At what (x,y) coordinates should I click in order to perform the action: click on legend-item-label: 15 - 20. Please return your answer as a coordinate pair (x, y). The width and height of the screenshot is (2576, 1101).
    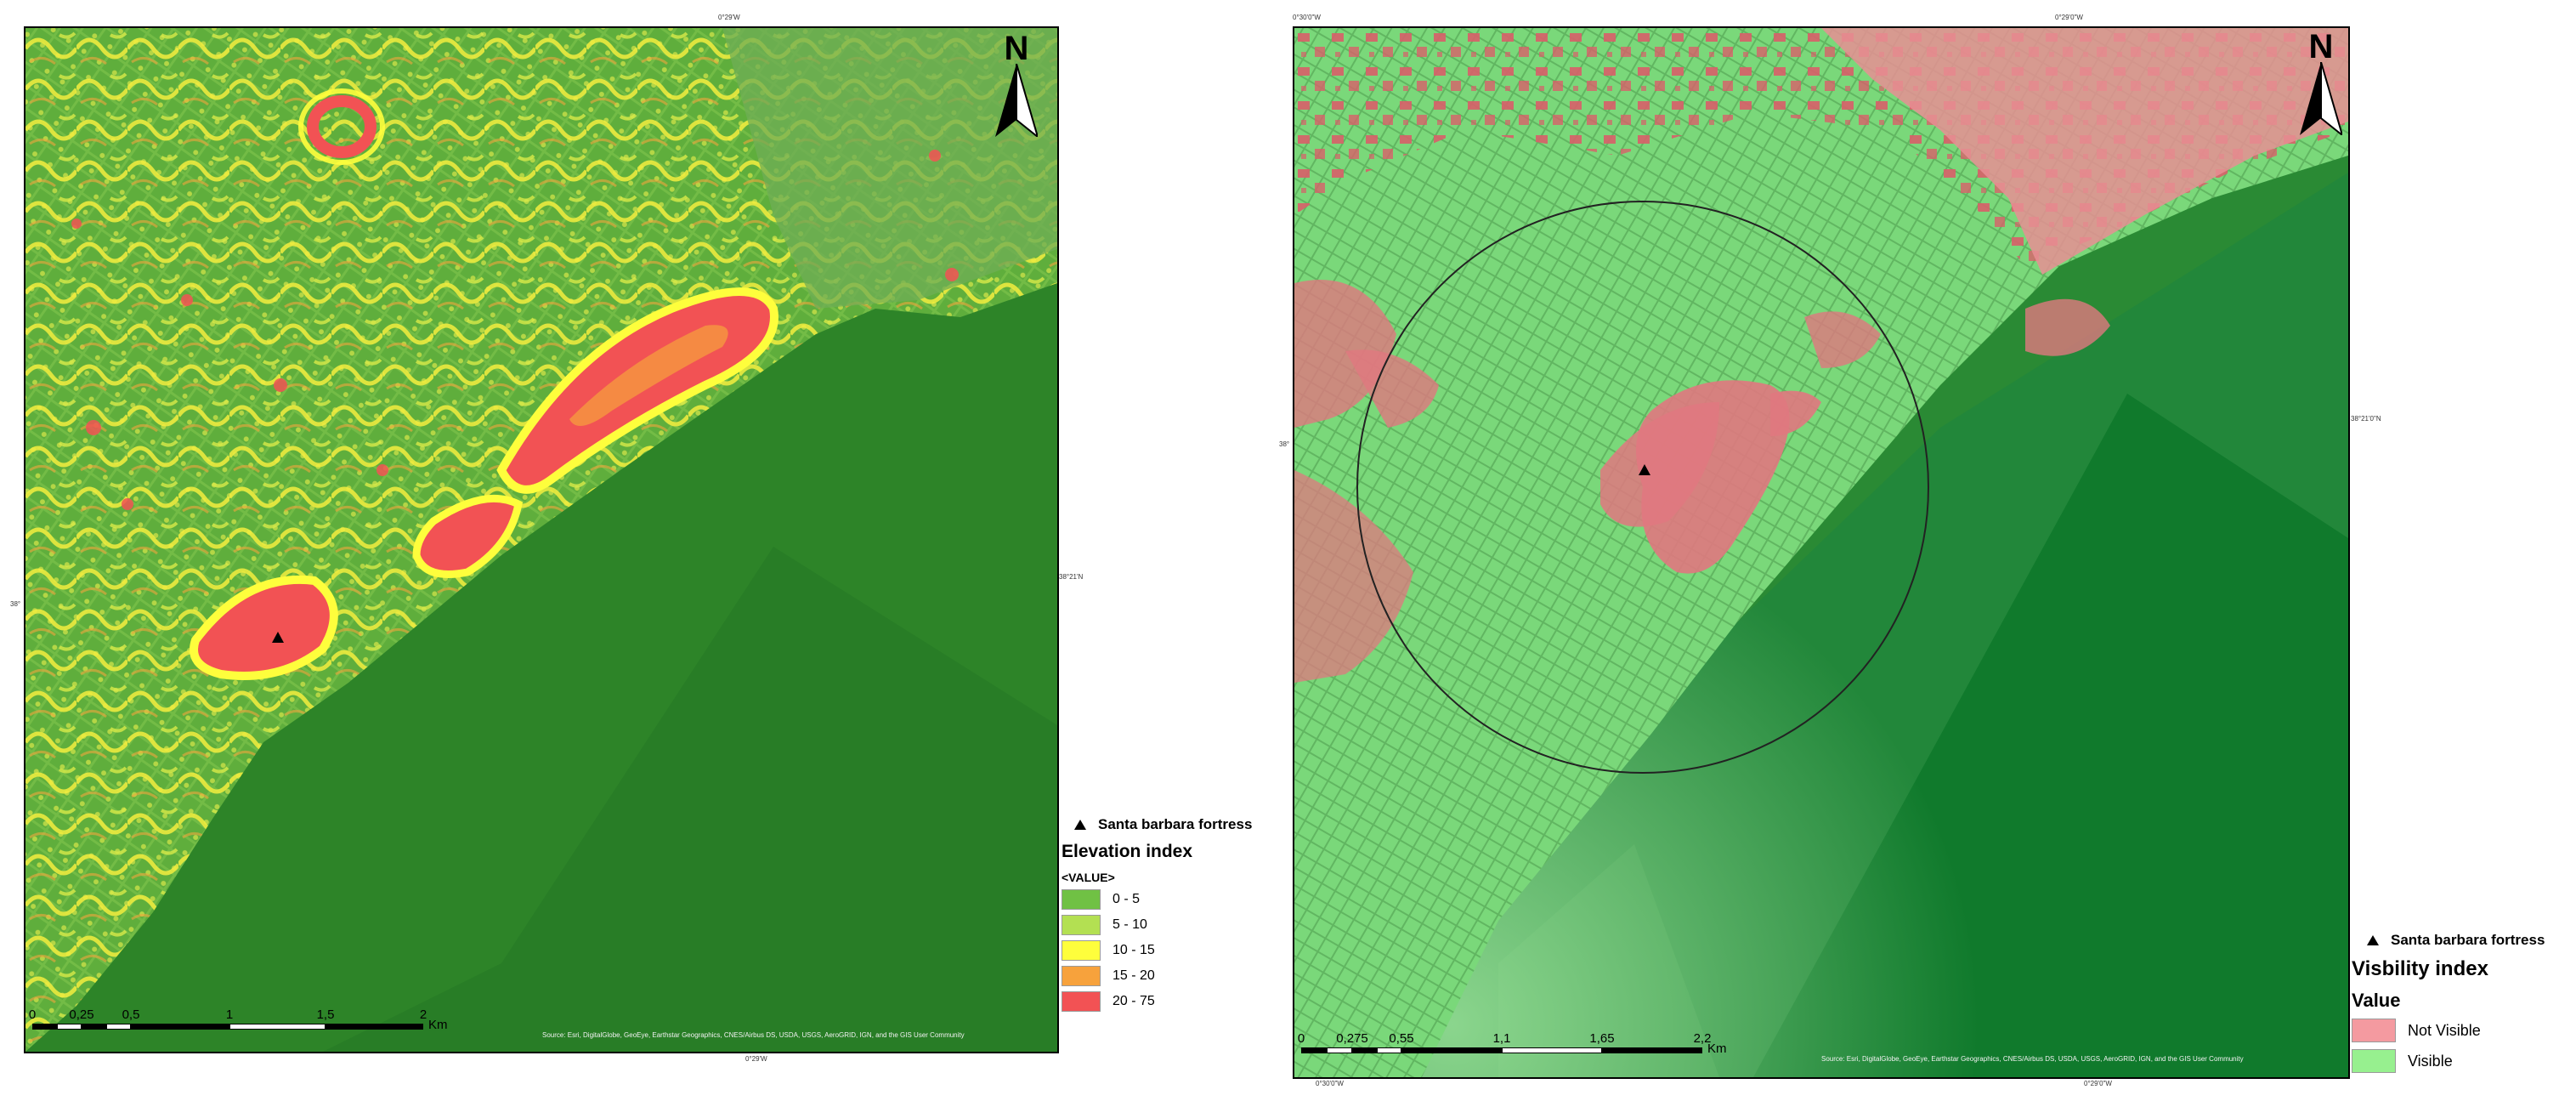
    Looking at the image, I should click on (1133, 976).